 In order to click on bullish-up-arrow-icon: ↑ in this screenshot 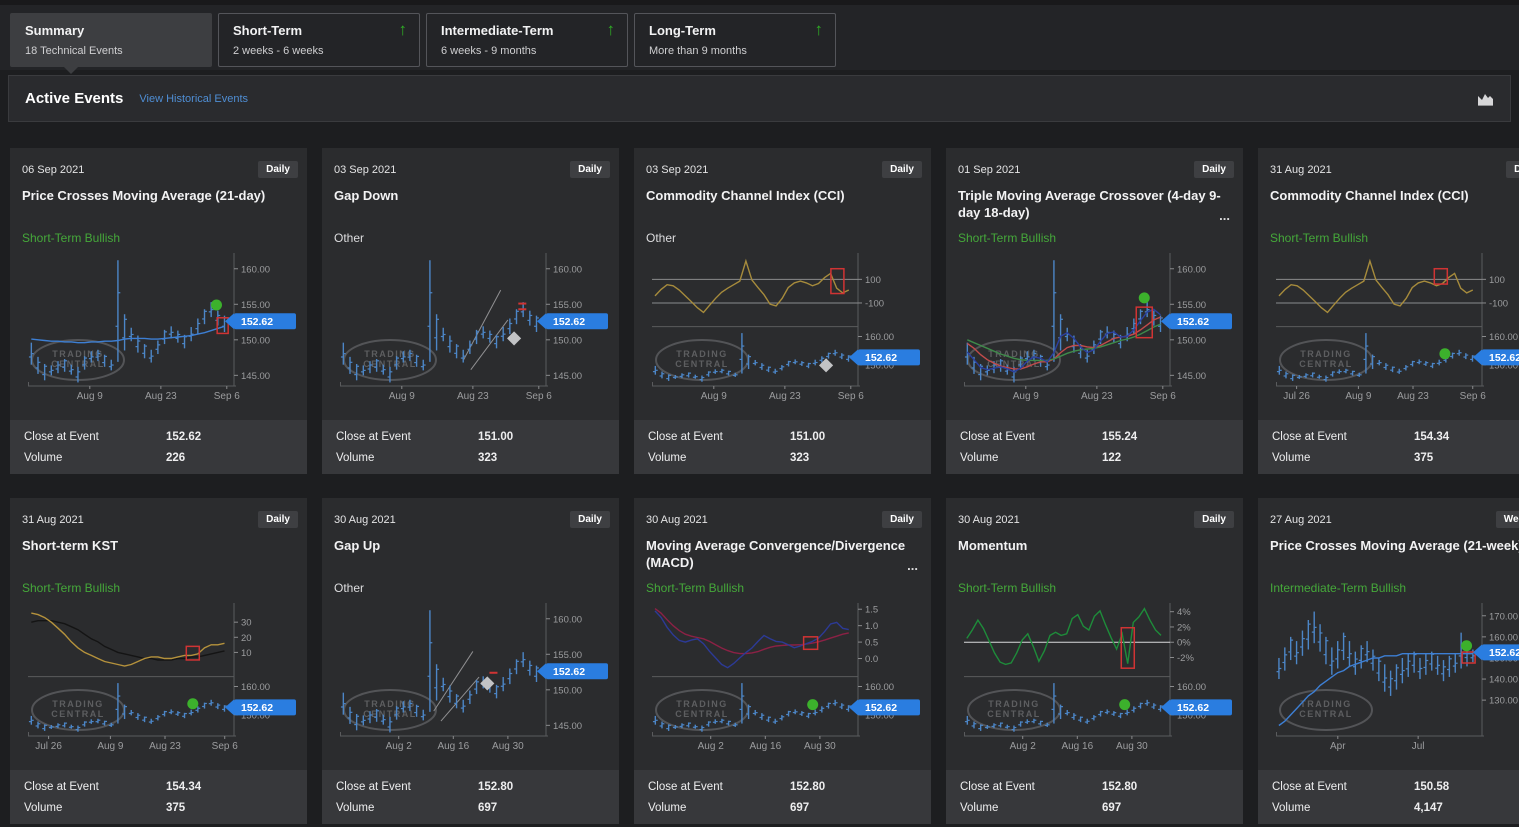, I will do `click(403, 29)`.